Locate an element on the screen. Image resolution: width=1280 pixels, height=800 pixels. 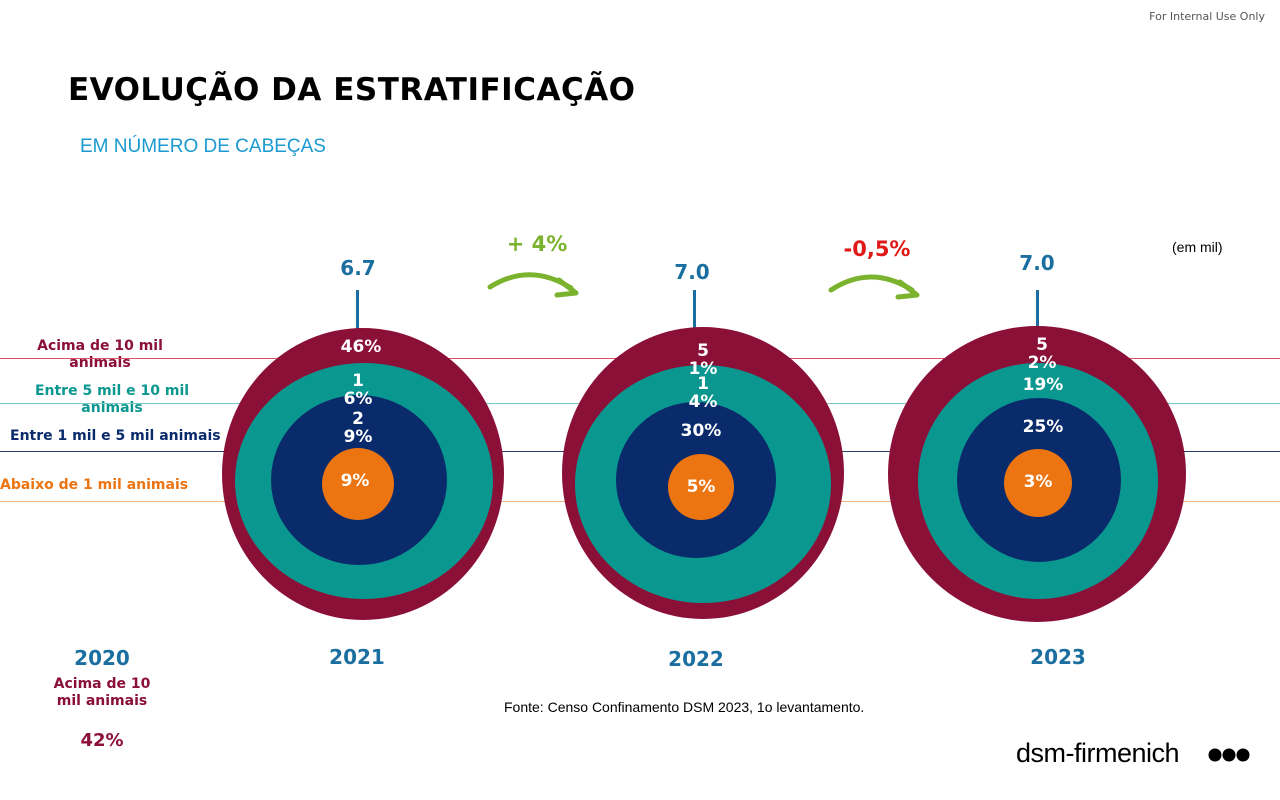
ring-2022-below-1k is located at coordinates (701, 487).